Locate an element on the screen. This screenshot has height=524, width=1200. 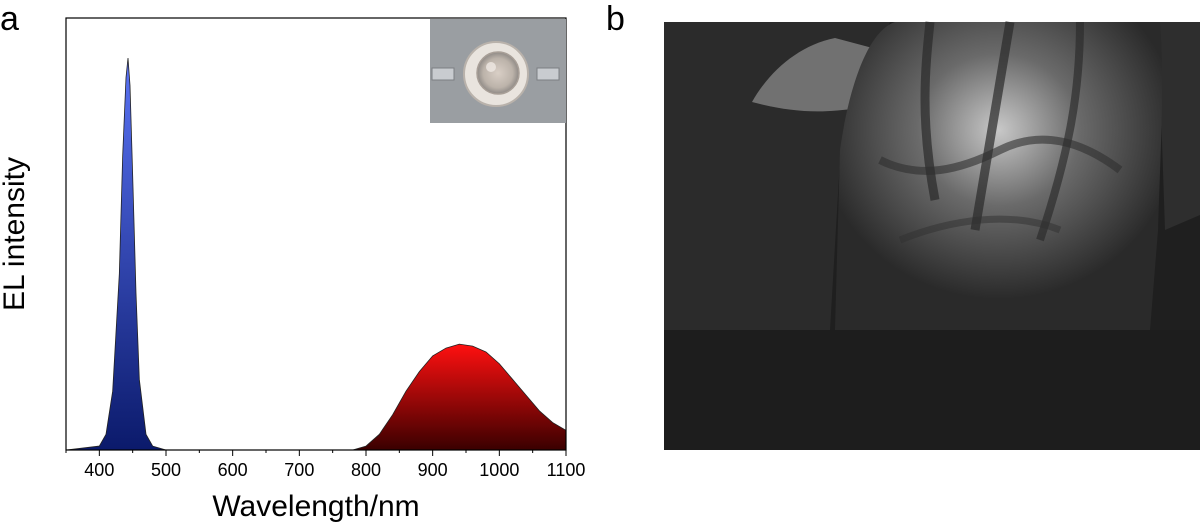
x-tick-label: 500 is located at coordinates (166, 470).